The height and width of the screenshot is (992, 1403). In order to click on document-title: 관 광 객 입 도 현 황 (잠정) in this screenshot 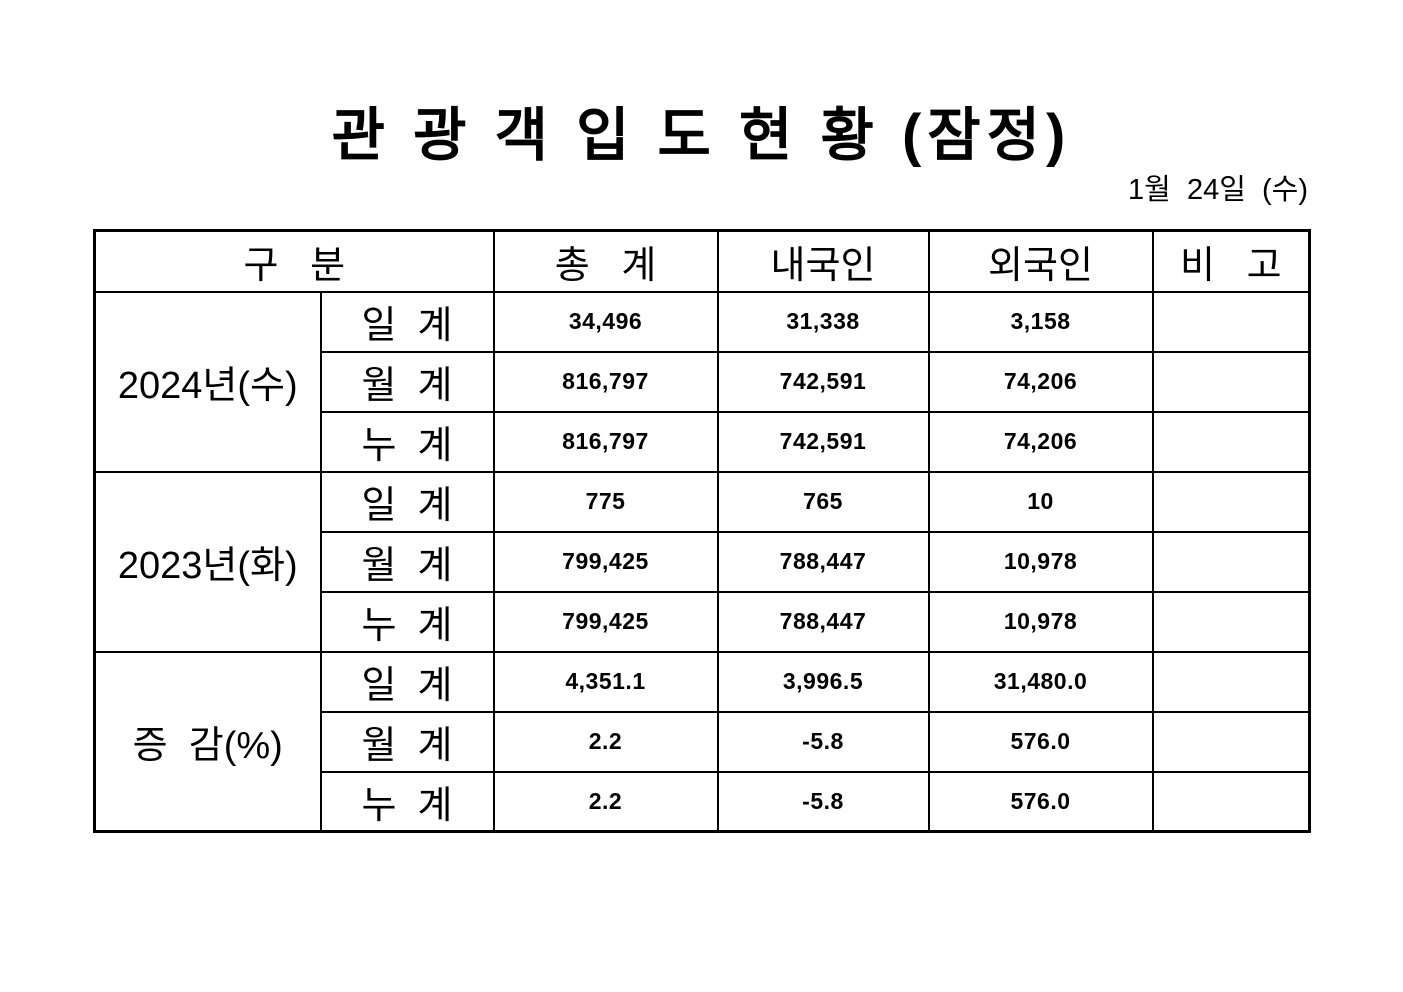, I will do `click(701, 135)`.